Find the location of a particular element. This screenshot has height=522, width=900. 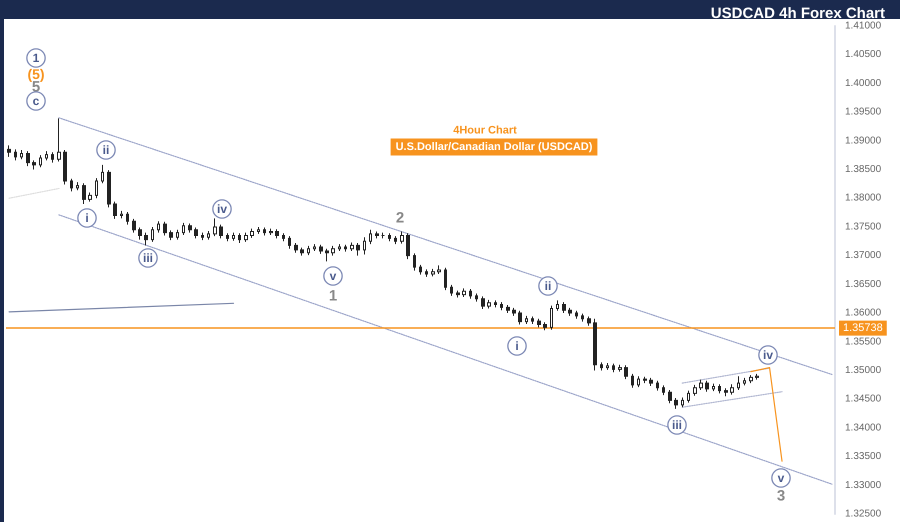

y-tick-label: 1.38500 is located at coordinates (863, 170).